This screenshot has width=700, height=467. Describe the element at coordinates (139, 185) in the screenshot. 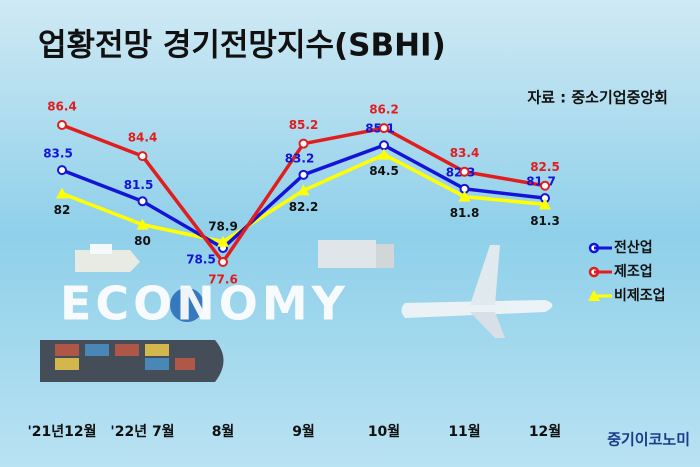

I see `data-label: 81.5` at that location.